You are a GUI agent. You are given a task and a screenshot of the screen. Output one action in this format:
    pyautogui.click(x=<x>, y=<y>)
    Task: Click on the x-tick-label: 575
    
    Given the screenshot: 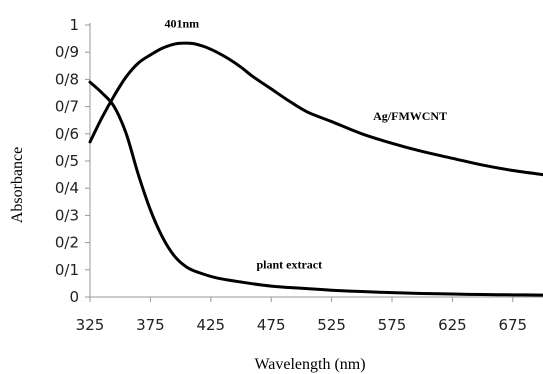 What is the action you would take?
    pyautogui.click(x=392, y=325)
    